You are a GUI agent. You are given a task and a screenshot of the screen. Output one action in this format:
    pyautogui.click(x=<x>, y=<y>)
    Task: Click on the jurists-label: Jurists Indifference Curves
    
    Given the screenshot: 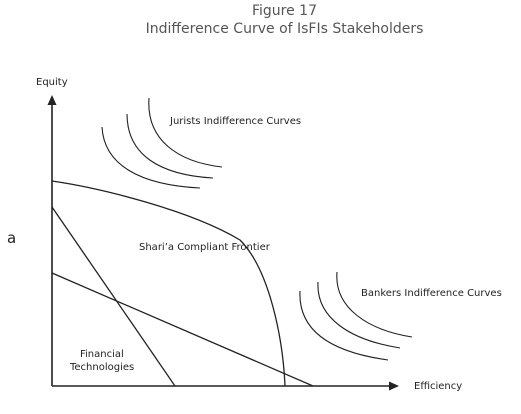 What is the action you would take?
    pyautogui.click(x=235, y=121)
    